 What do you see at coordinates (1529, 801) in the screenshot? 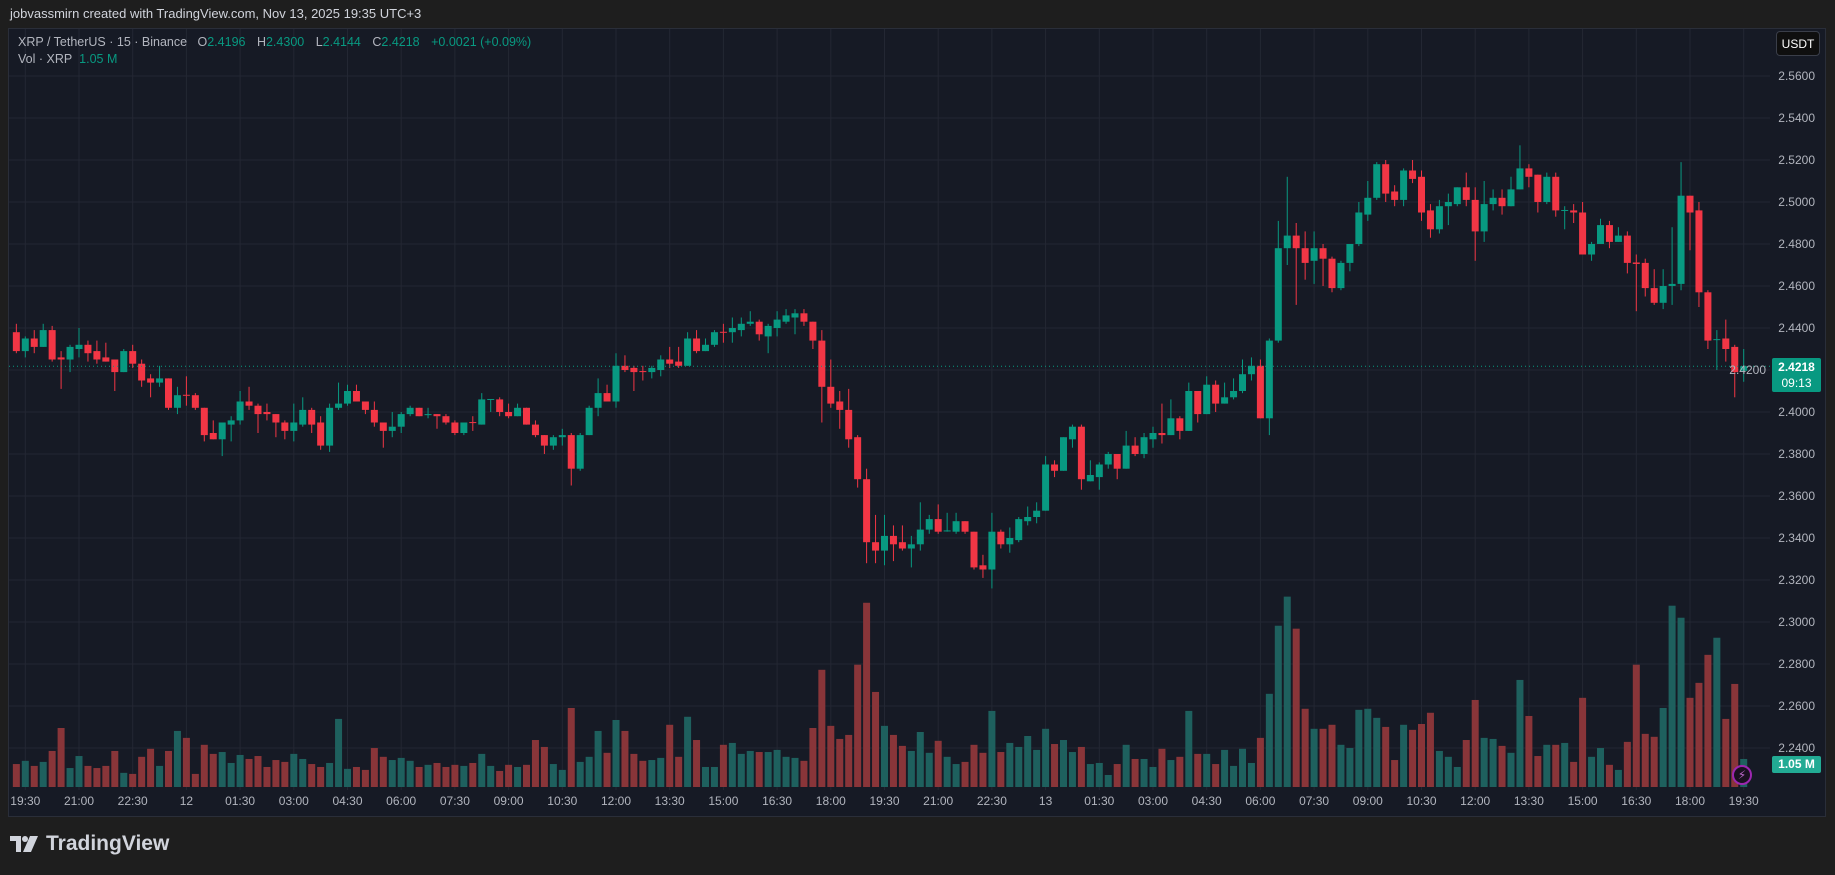
I see `time-tick-label: 13:30` at bounding box center [1529, 801].